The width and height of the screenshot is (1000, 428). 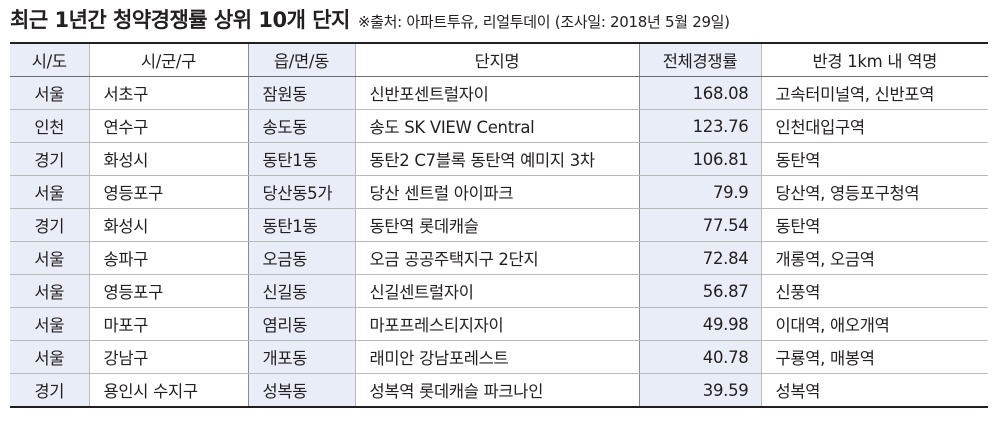 I want to click on cell-complex-name: 마포프레스티지자이, so click(x=496, y=324).